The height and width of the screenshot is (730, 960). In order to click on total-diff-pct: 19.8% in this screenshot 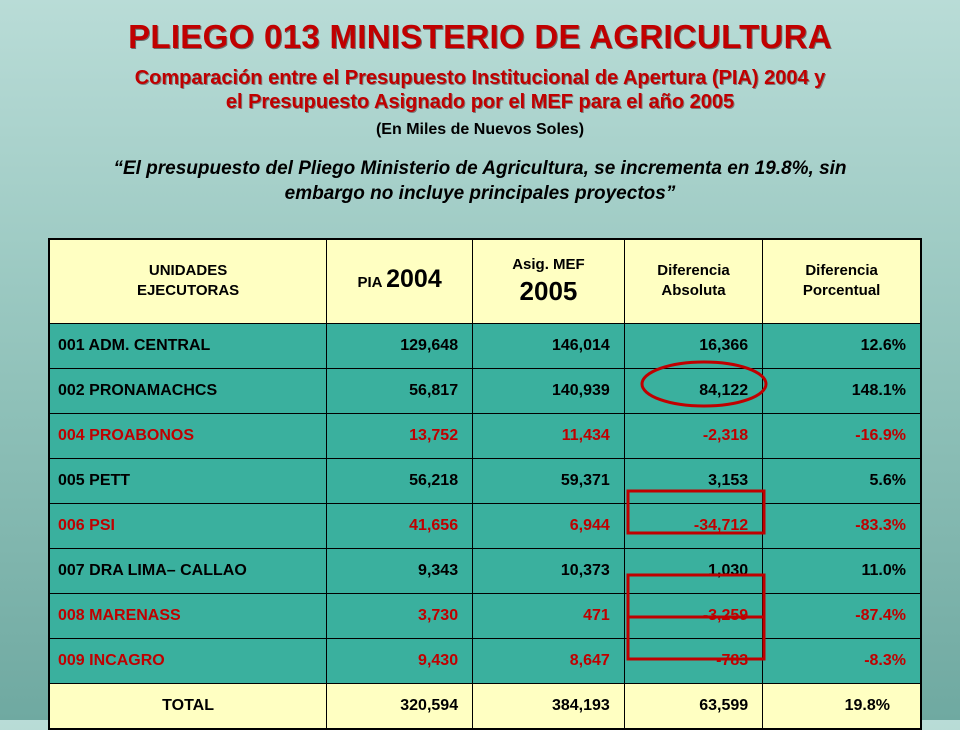, I will do `click(842, 705)`.